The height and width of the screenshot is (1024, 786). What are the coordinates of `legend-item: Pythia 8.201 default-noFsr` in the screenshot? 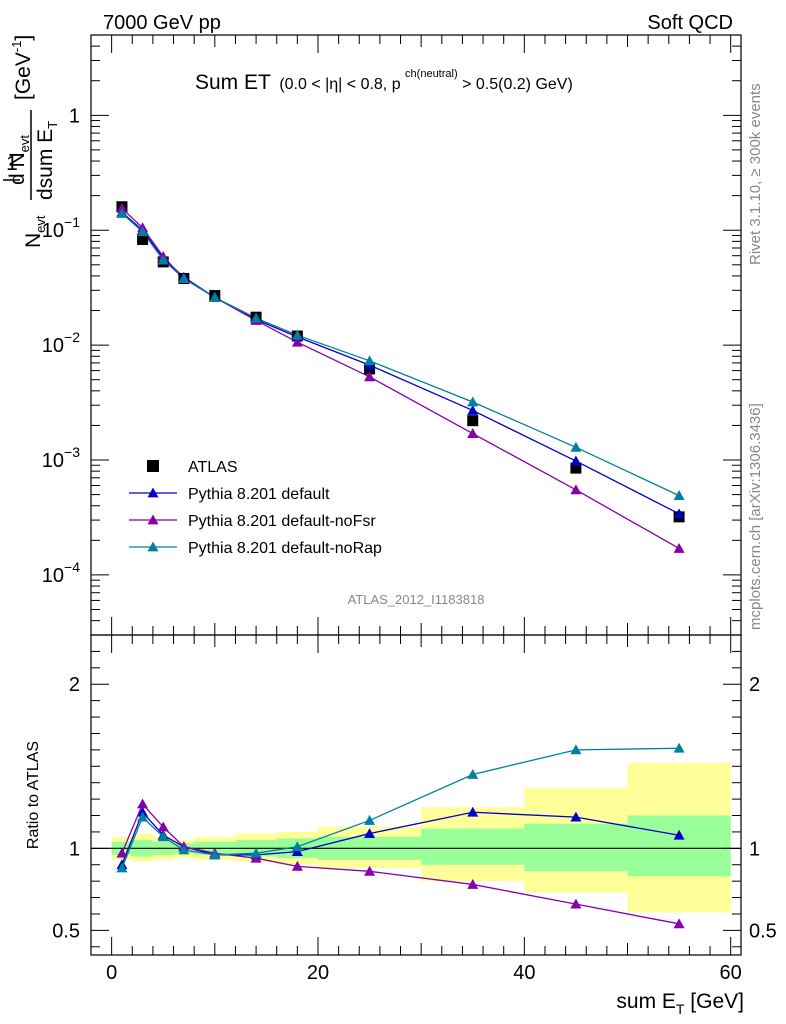 It's located at (252, 521).